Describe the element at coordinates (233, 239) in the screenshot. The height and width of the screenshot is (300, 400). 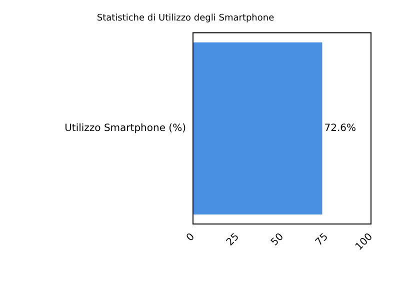
I see `x-tick-label: 25` at that location.